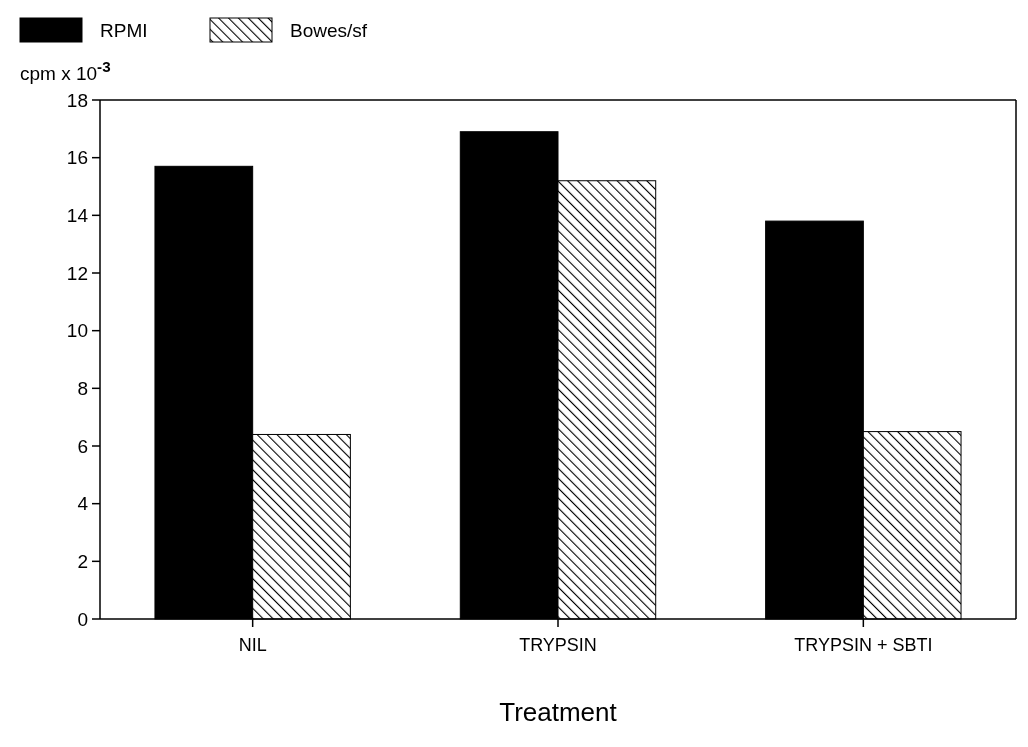 The width and height of the screenshot is (1028, 747). What do you see at coordinates (82, 388) in the screenshot?
I see `y-tick-label: 8` at bounding box center [82, 388].